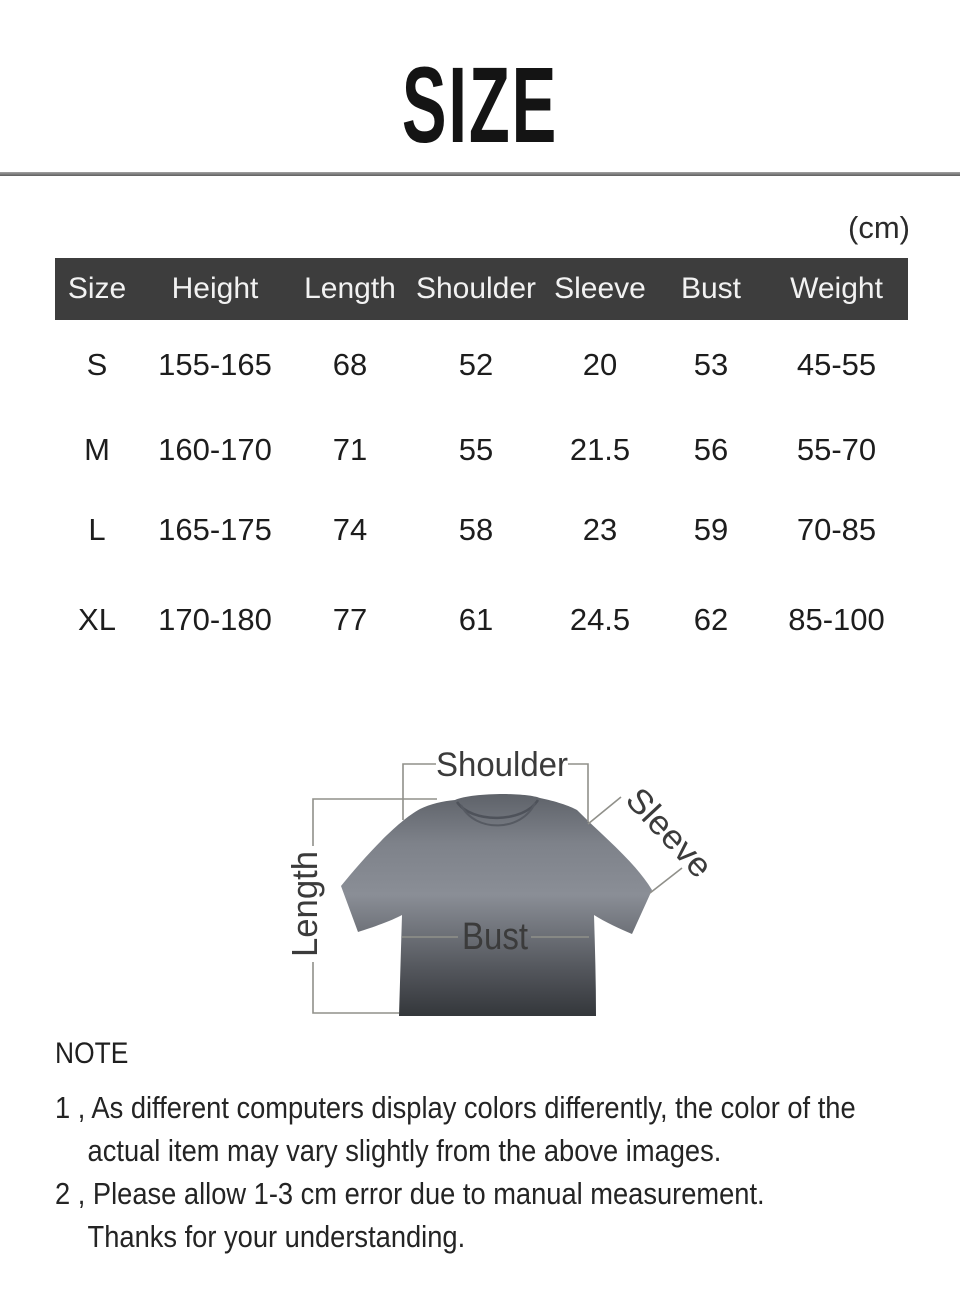  Describe the element at coordinates (215, 288) in the screenshot. I see `column-header-height: Height` at that location.